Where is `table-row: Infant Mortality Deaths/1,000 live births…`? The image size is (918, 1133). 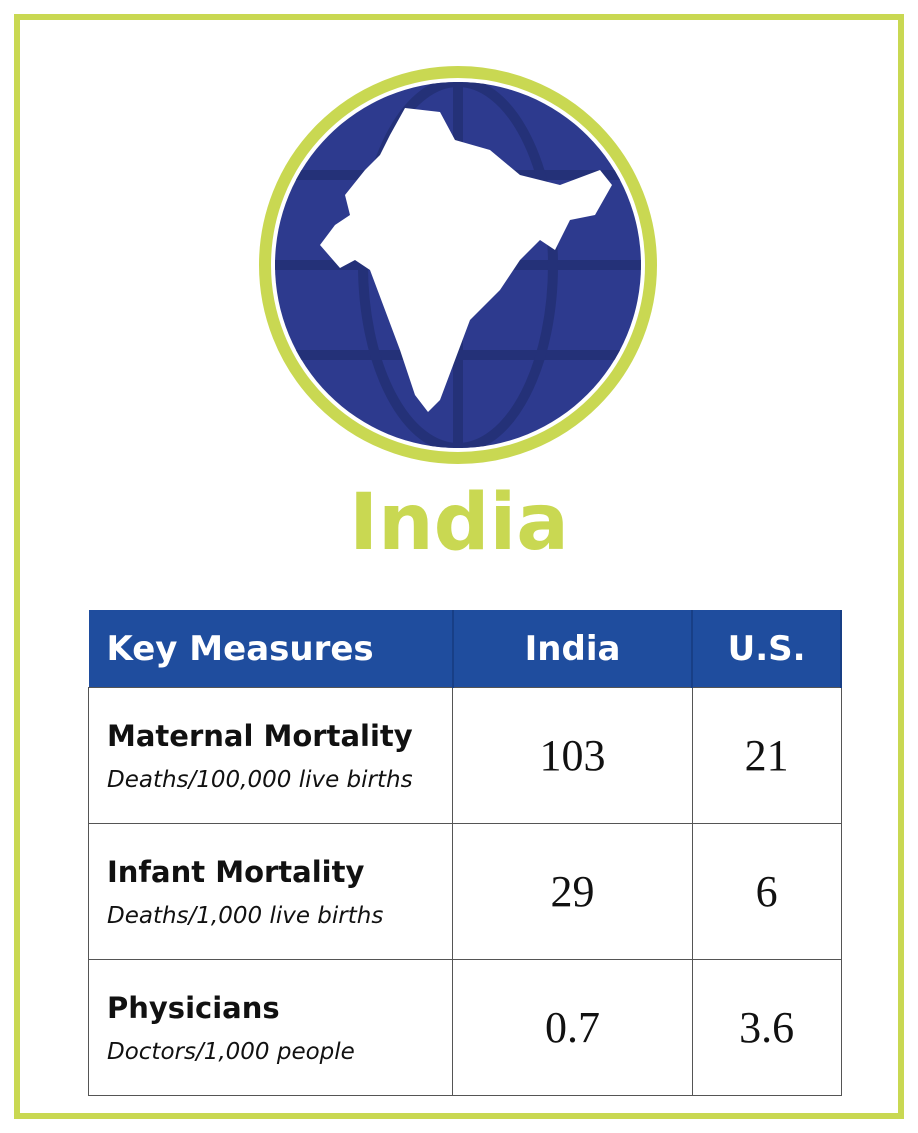 table-row: Infant Mortality Deaths/1,000 live births… is located at coordinates (464, 891).